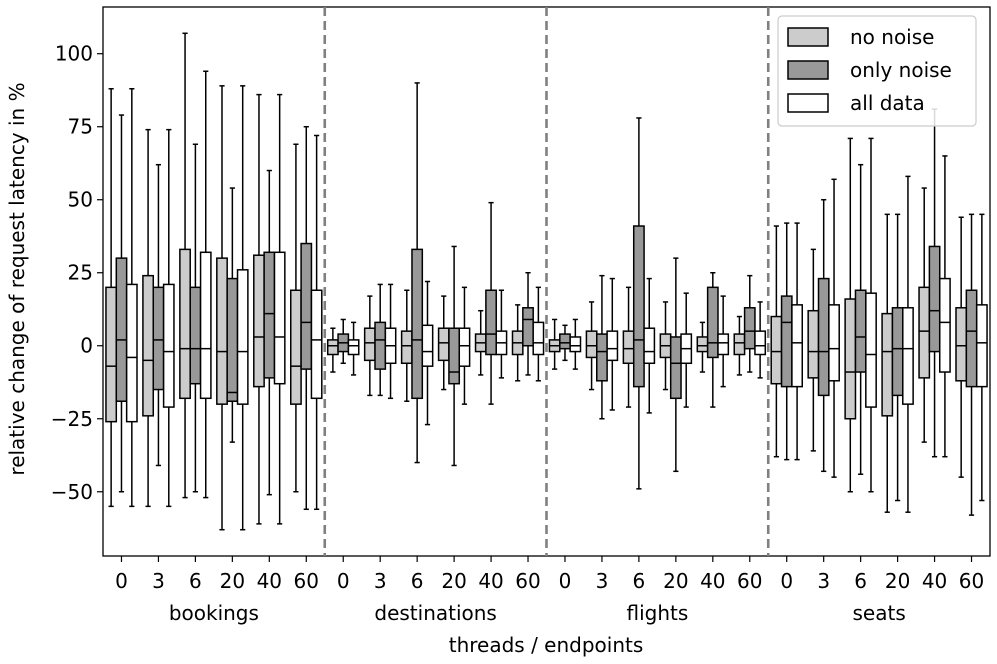 This screenshot has width=997, height=664. Describe the element at coordinates (786, 581) in the screenshot. I see `x-tick-label: 0` at that location.